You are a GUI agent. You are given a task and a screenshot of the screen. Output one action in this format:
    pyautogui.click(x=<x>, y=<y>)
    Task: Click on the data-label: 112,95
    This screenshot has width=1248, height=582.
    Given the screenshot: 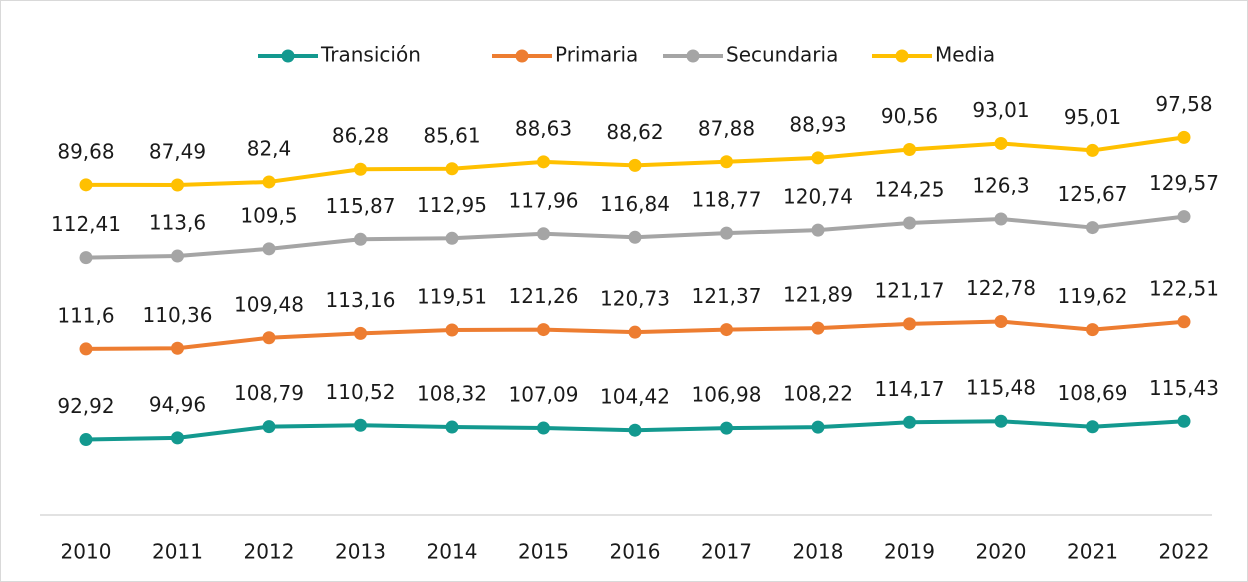 What is the action you would take?
    pyautogui.click(x=452, y=205)
    